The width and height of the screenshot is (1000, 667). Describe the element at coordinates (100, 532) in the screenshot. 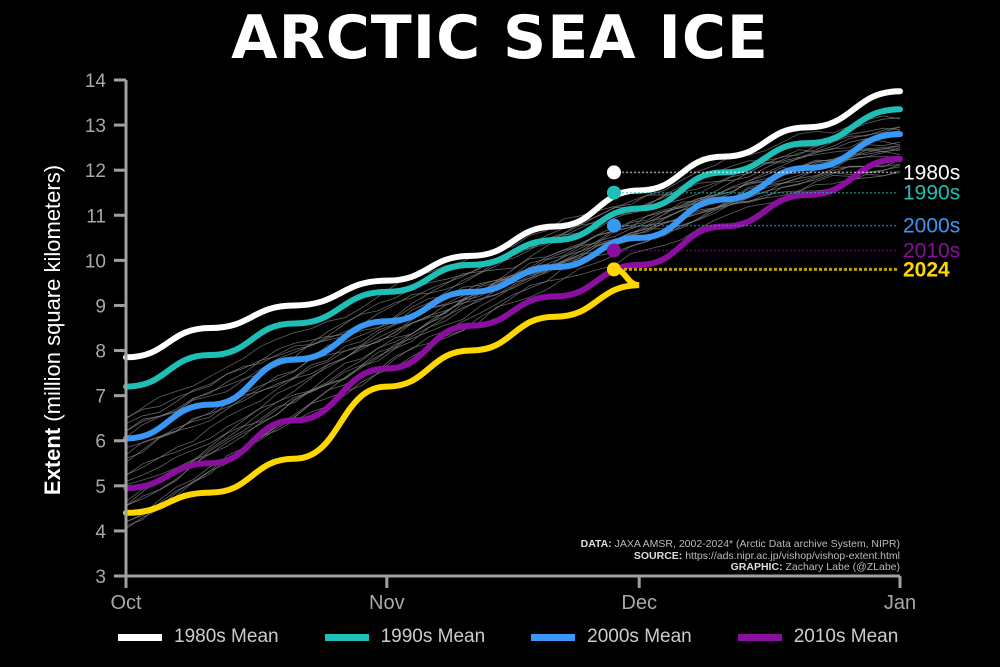

I see `y-tick-label: 4` at that location.